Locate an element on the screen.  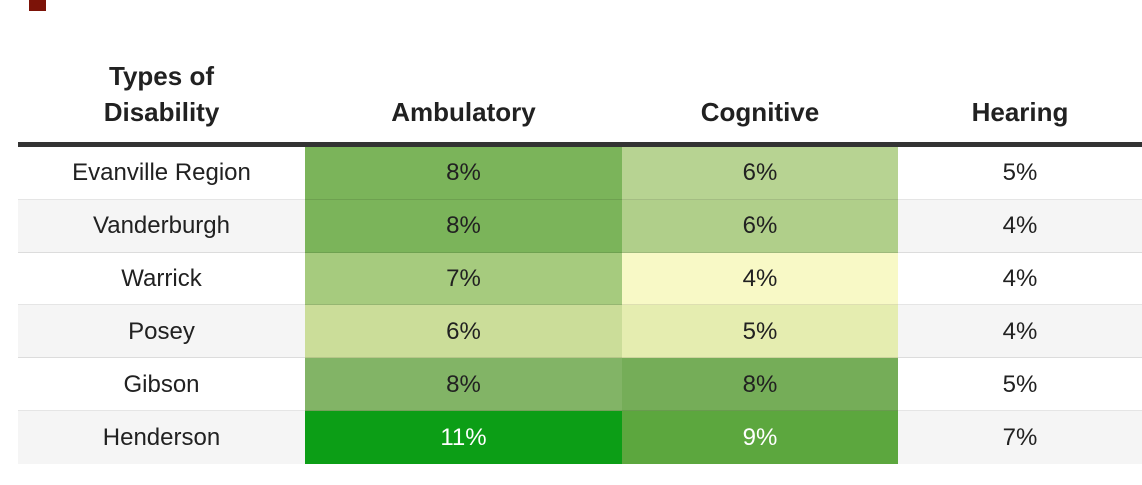
table-row-vanderburgh: Vanderburgh 8% 6% 4% is located at coordinates (580, 226).